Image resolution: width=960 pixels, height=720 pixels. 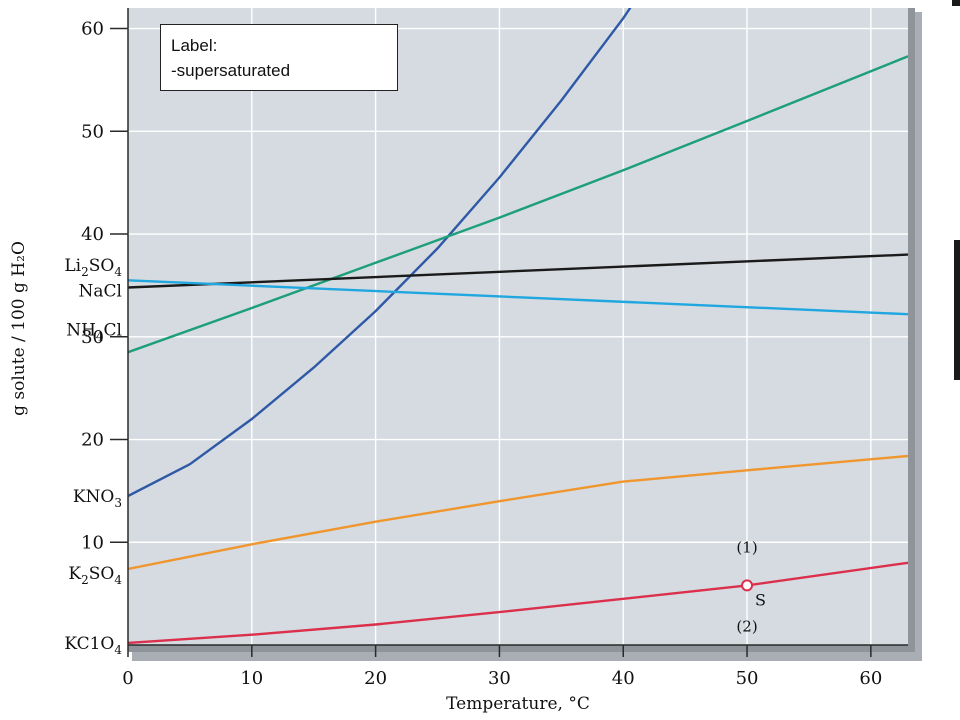 I want to click on series-label-NH4Cl: NH4Cl, so click(x=94, y=332).